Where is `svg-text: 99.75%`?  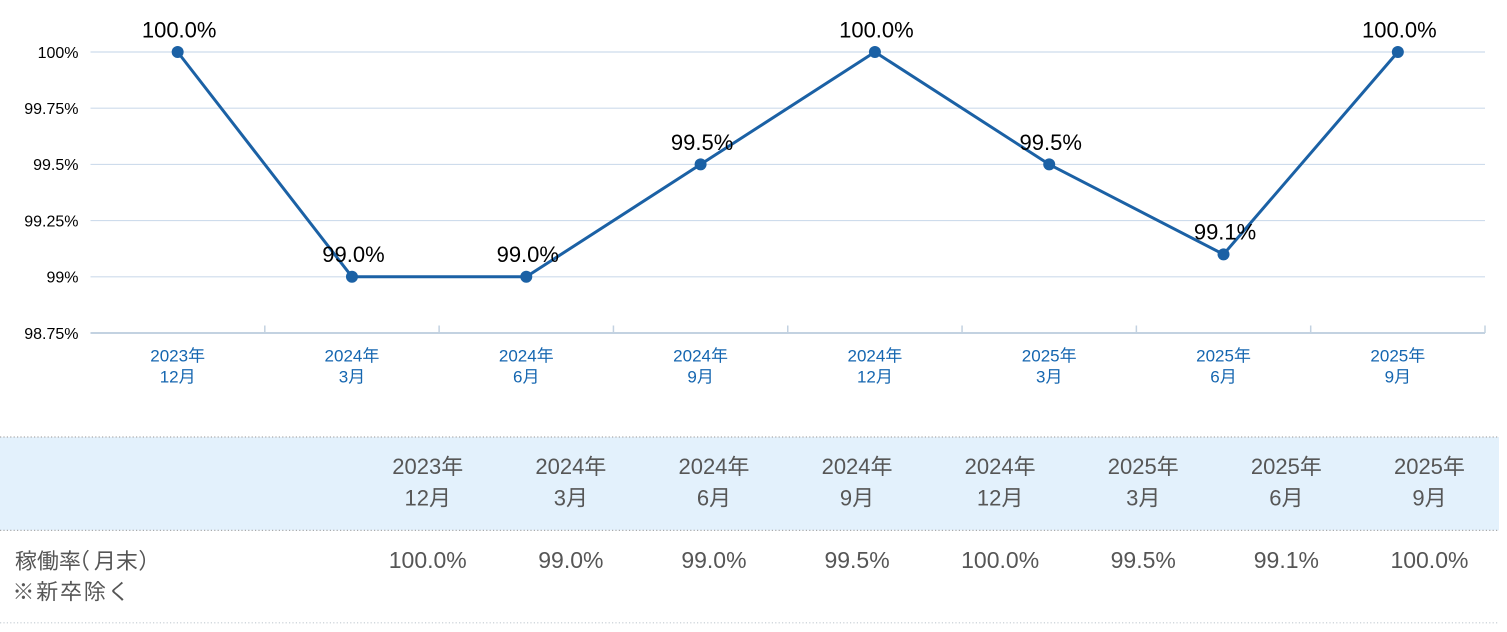
svg-text: 99.75% is located at coordinates (51, 109).